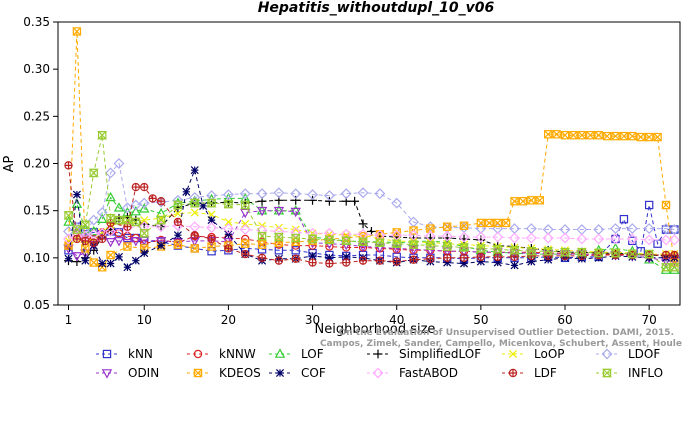 This screenshot has width=693, height=434. Describe the element at coordinates (228, 320) in the screenshot. I see `x-tick-label: 20` at that location.